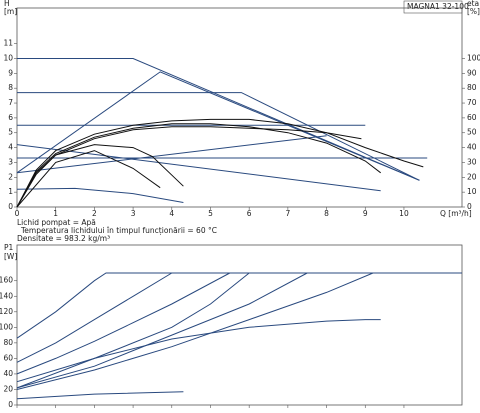 Image resolution: width=480 pixels, height=413 pixels. Describe the element at coordinates (10, 72) in the screenshot. I see `y-tick-label: 9` at that location.